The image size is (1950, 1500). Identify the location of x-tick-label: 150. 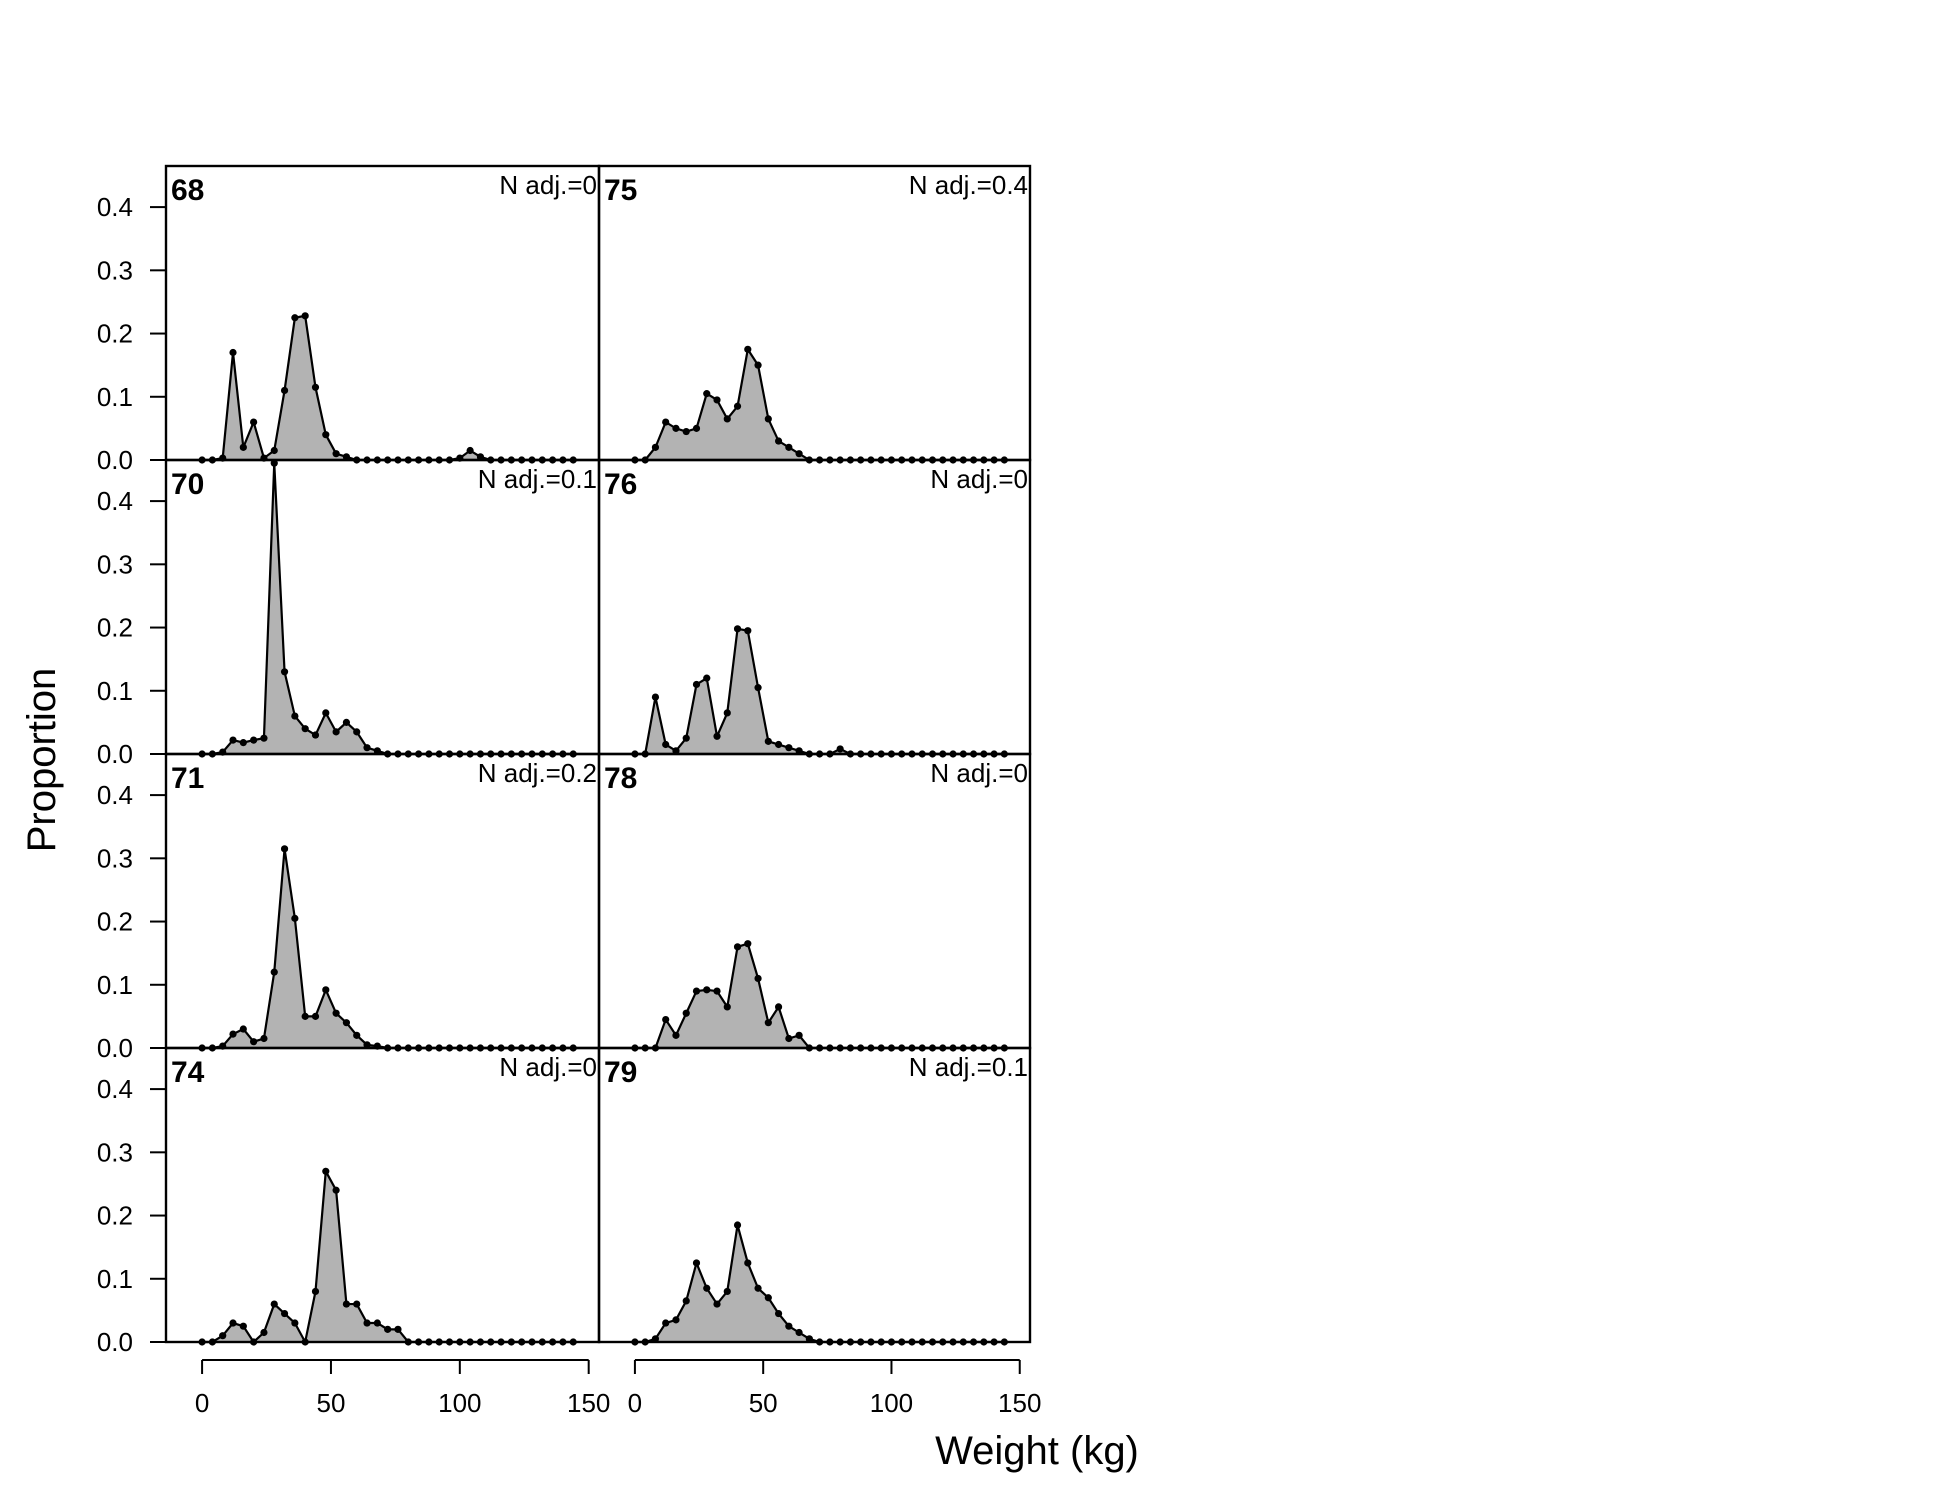
(588, 1403).